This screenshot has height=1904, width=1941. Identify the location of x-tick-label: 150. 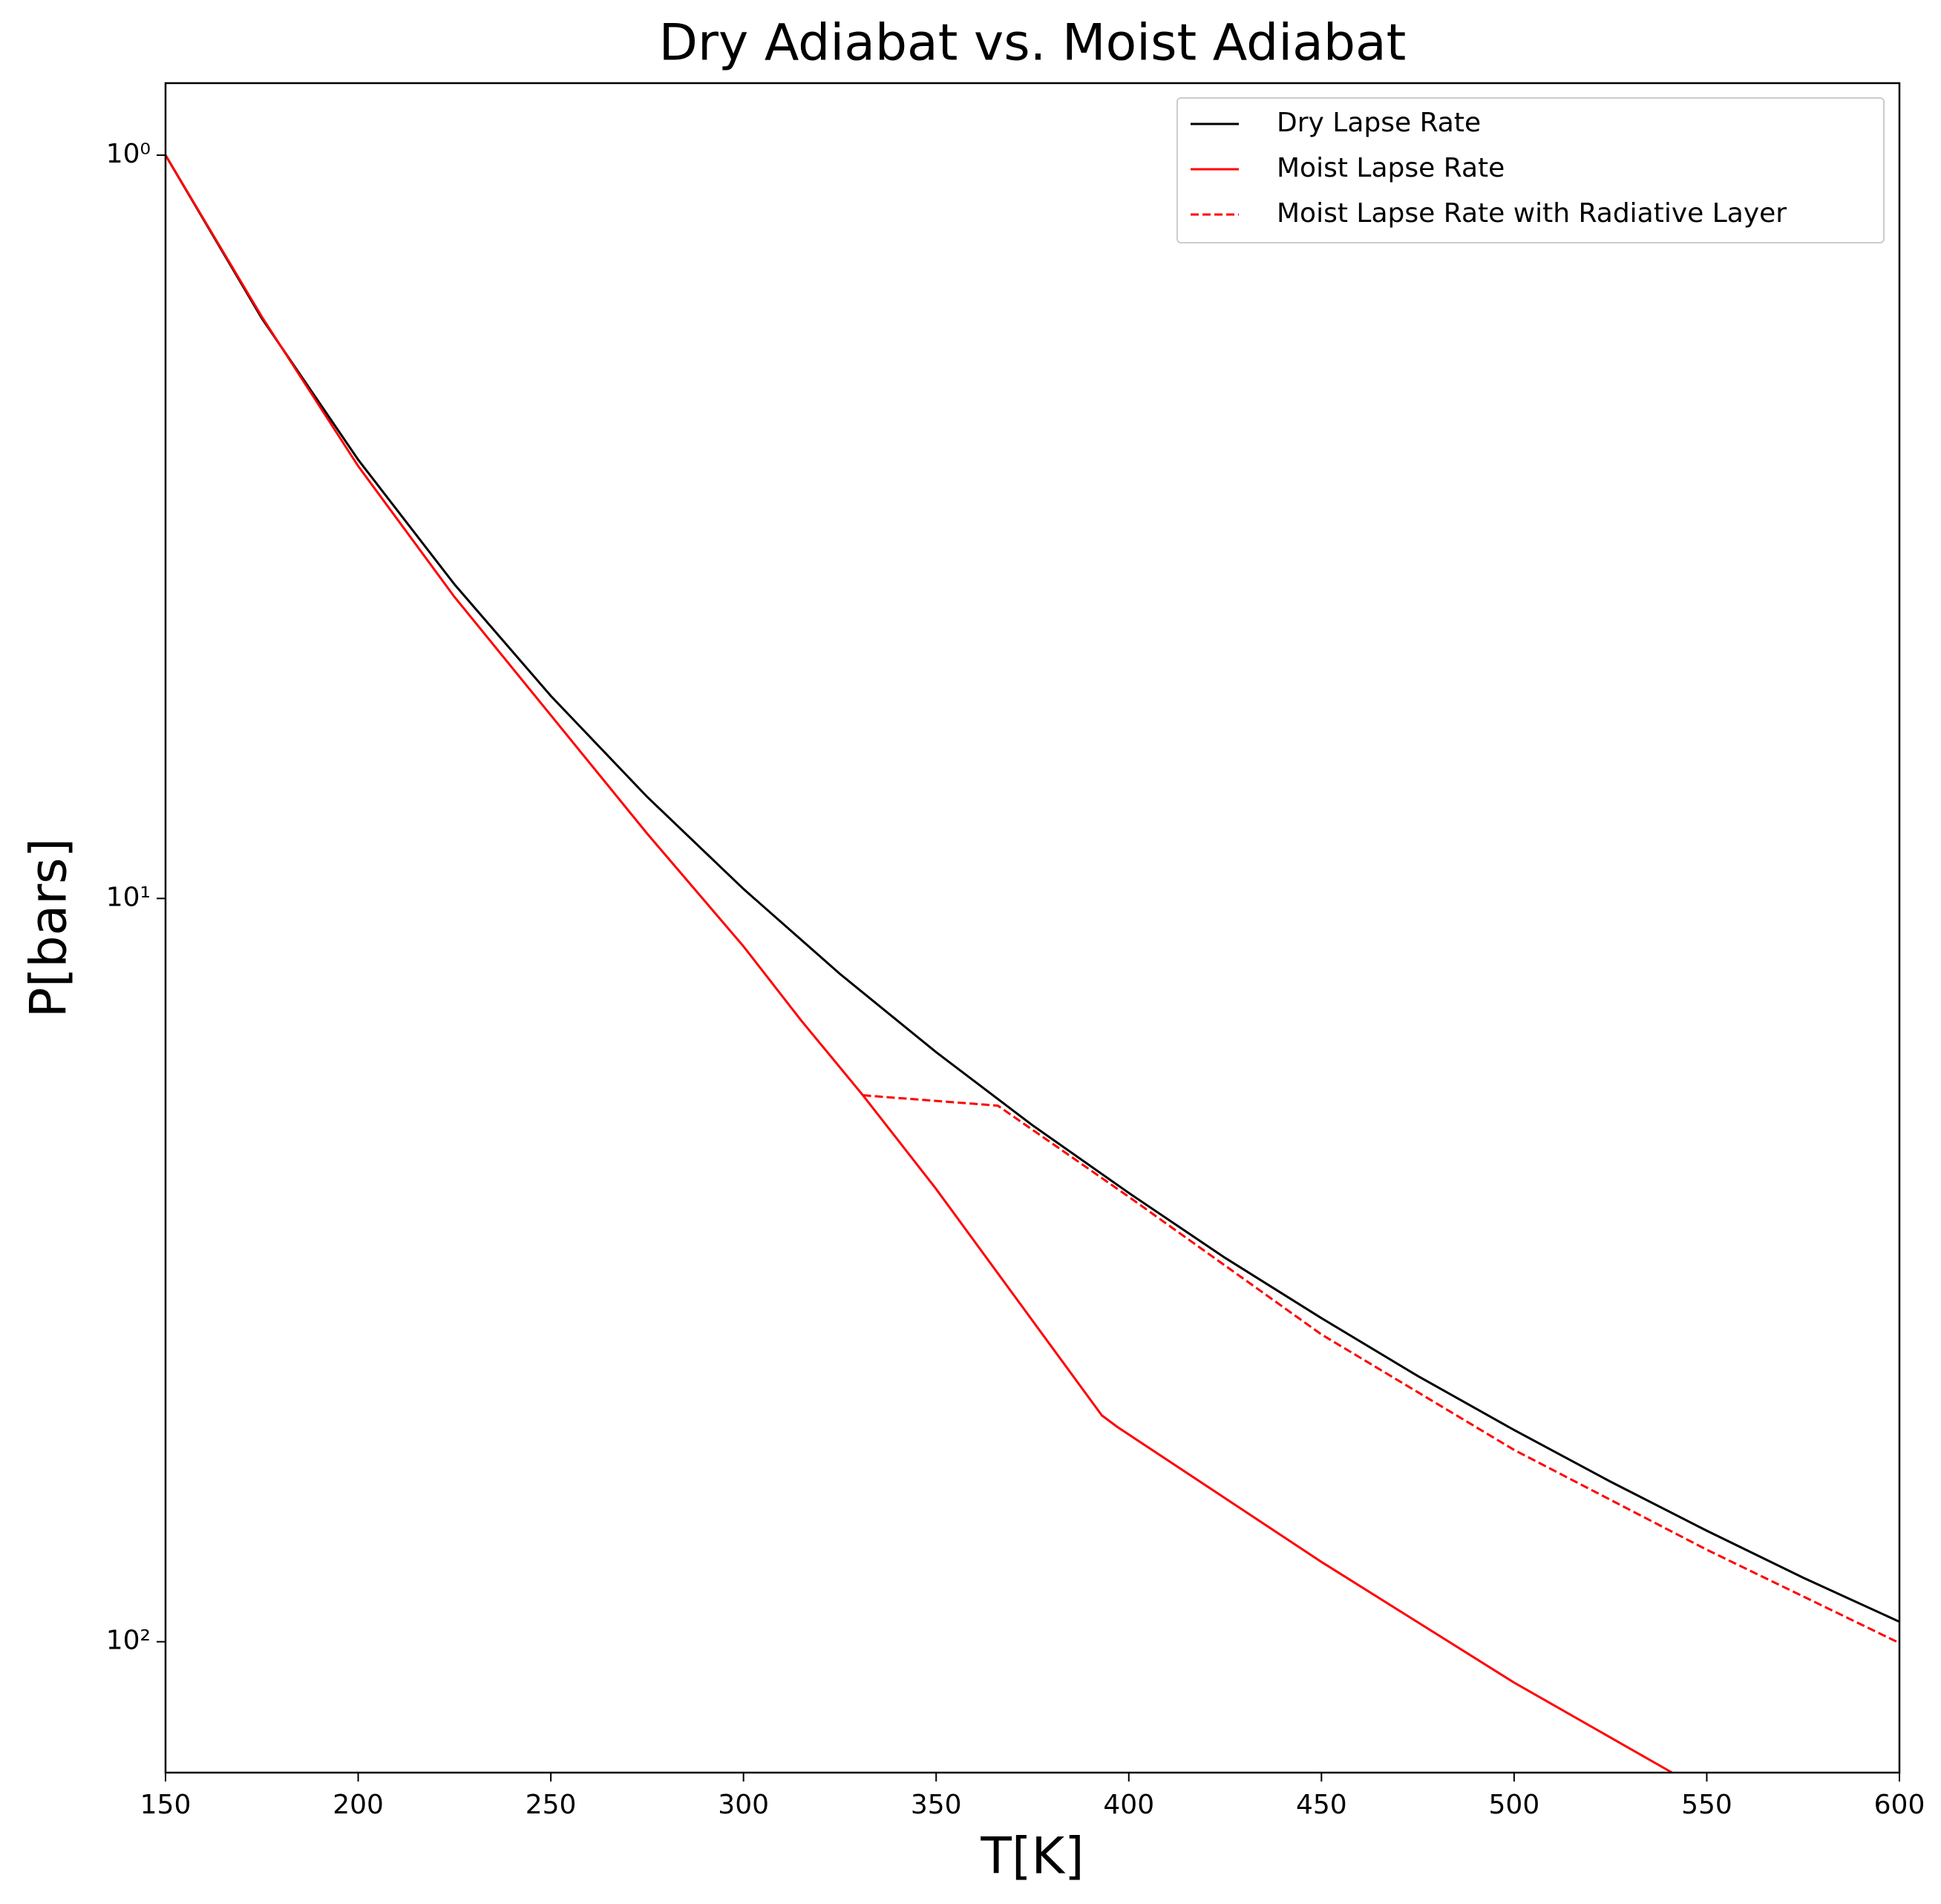
(166, 1805).